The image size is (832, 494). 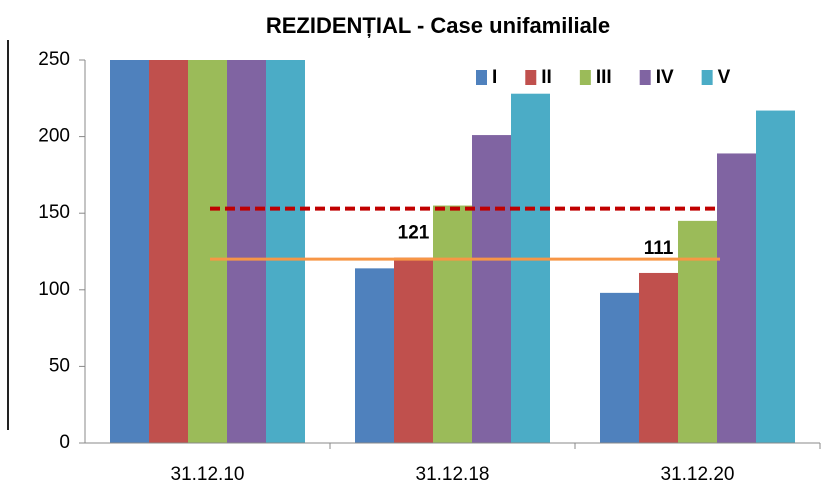 What do you see at coordinates (54, 59) in the screenshot?
I see `y-tick-label: 250` at bounding box center [54, 59].